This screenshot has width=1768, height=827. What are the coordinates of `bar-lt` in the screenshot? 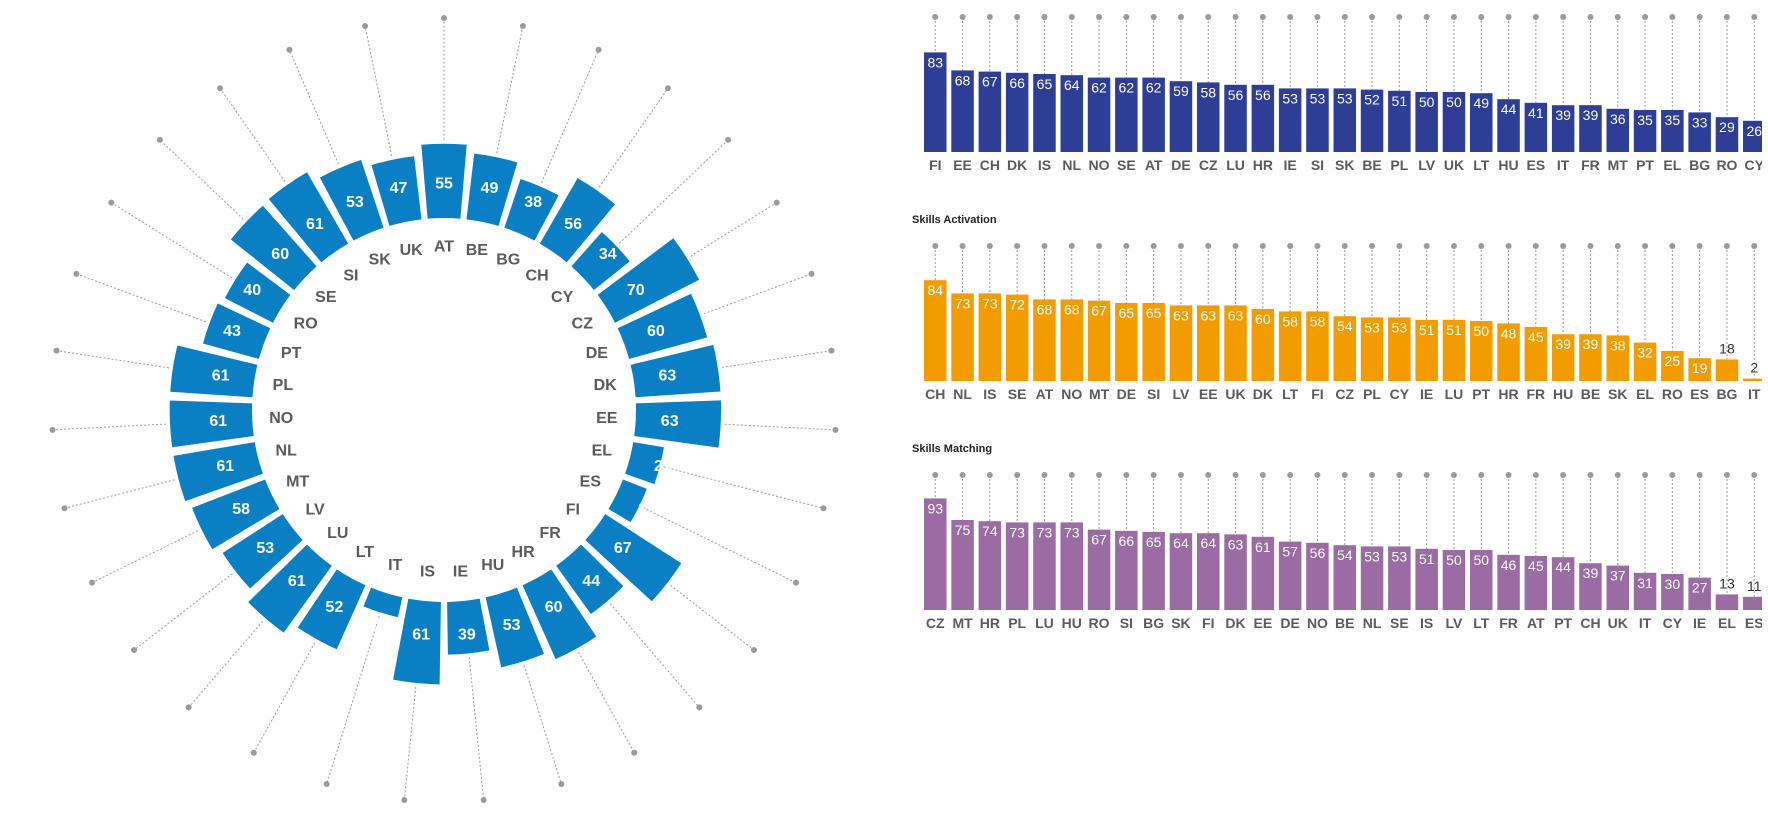 It's located at (1290, 346).